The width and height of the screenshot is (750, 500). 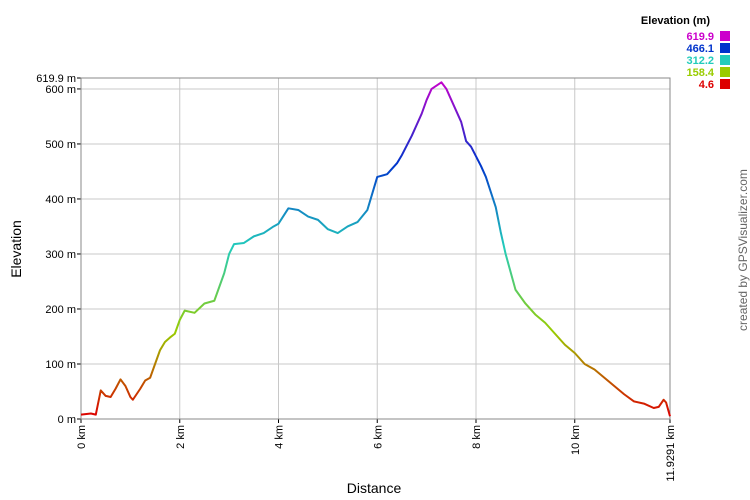 What do you see at coordinates (16, 249) in the screenshot?
I see `y-axis-title: Elevation` at bounding box center [16, 249].